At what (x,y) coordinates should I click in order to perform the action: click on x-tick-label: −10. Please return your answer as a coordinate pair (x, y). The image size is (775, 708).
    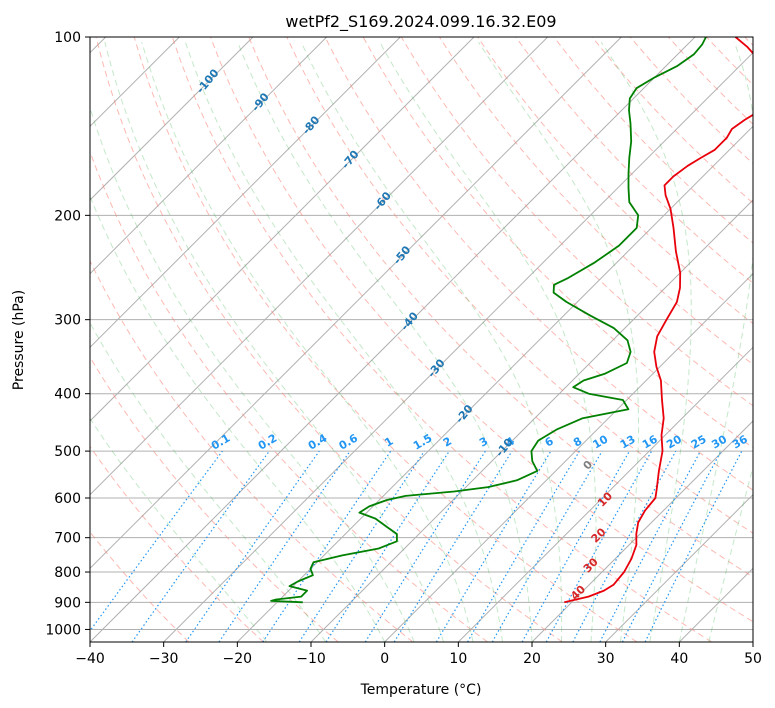
    Looking at the image, I should click on (311, 659).